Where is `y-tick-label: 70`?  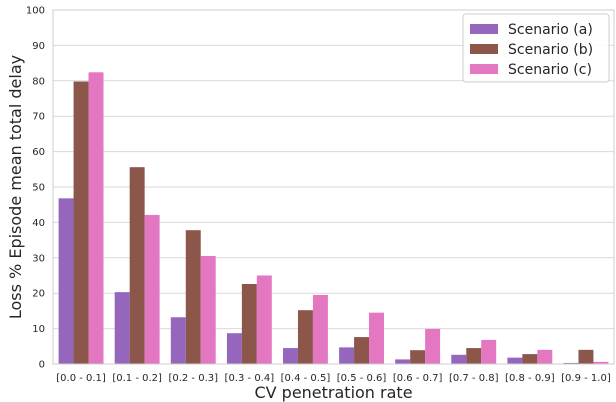
y-tick-label: 70 is located at coordinates (38, 117).